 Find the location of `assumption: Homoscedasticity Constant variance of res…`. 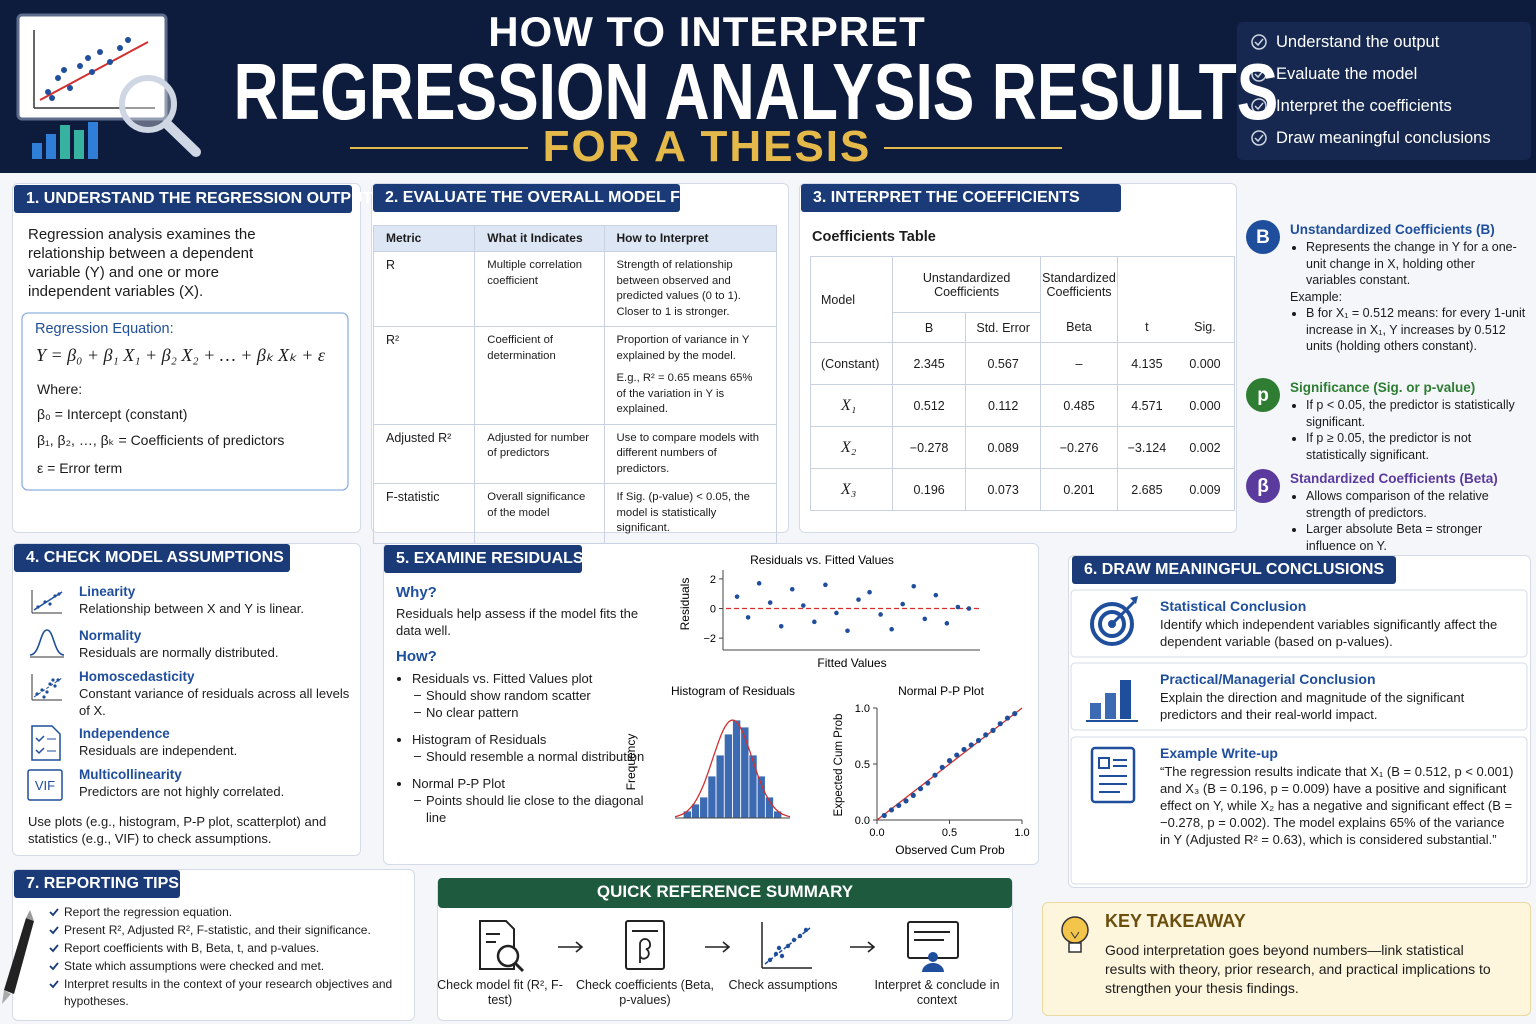

assumption: Homoscedasticity Constant variance of res… is located at coordinates (216, 693).